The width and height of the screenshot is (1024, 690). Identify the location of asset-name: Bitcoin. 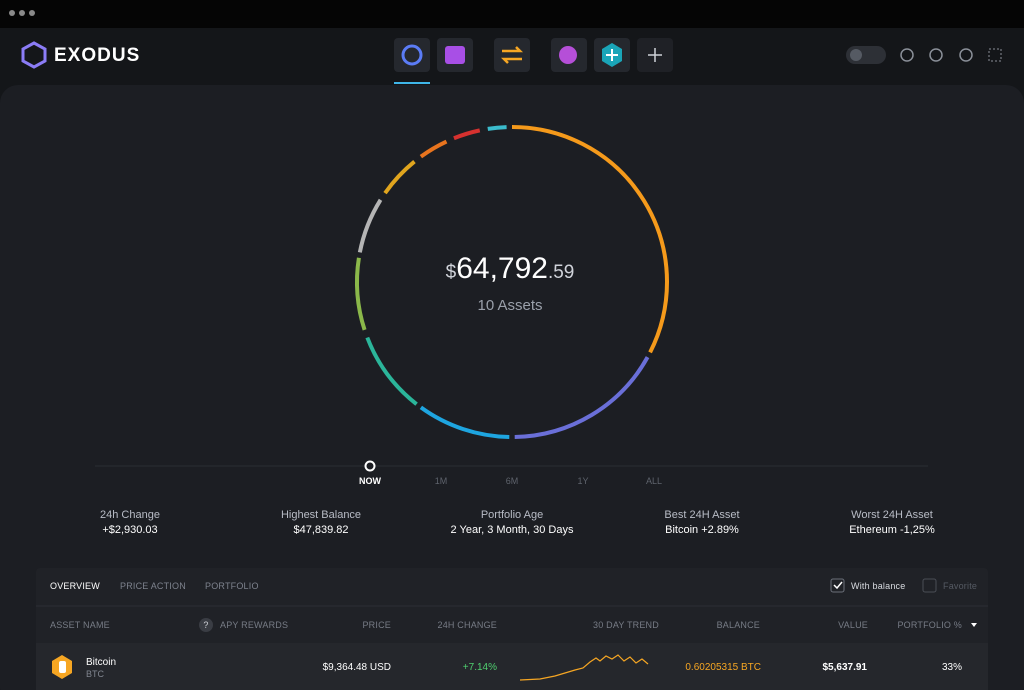
(101, 662).